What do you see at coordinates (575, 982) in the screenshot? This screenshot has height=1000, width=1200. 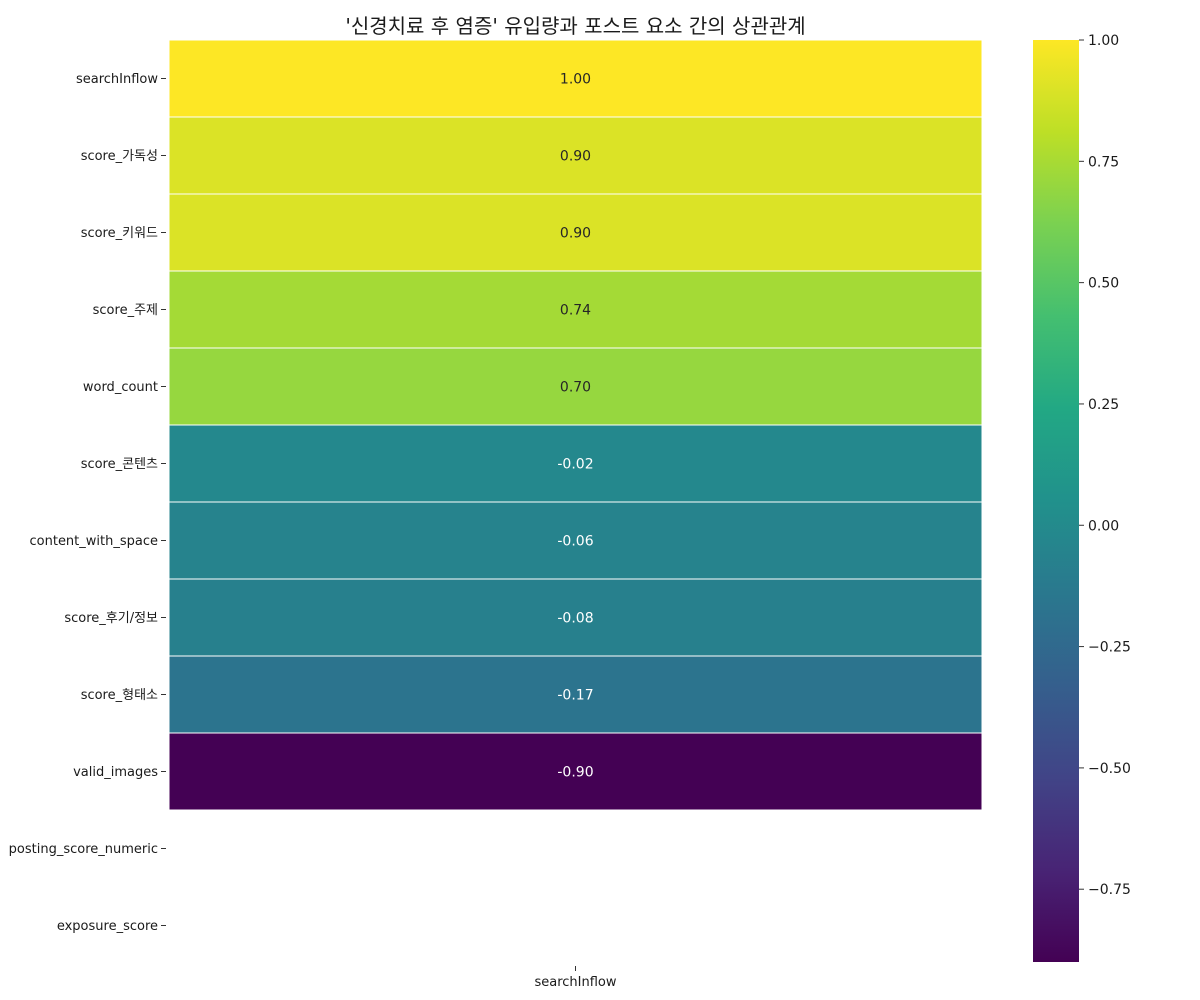 I see `column-label: searchInflow` at bounding box center [575, 982].